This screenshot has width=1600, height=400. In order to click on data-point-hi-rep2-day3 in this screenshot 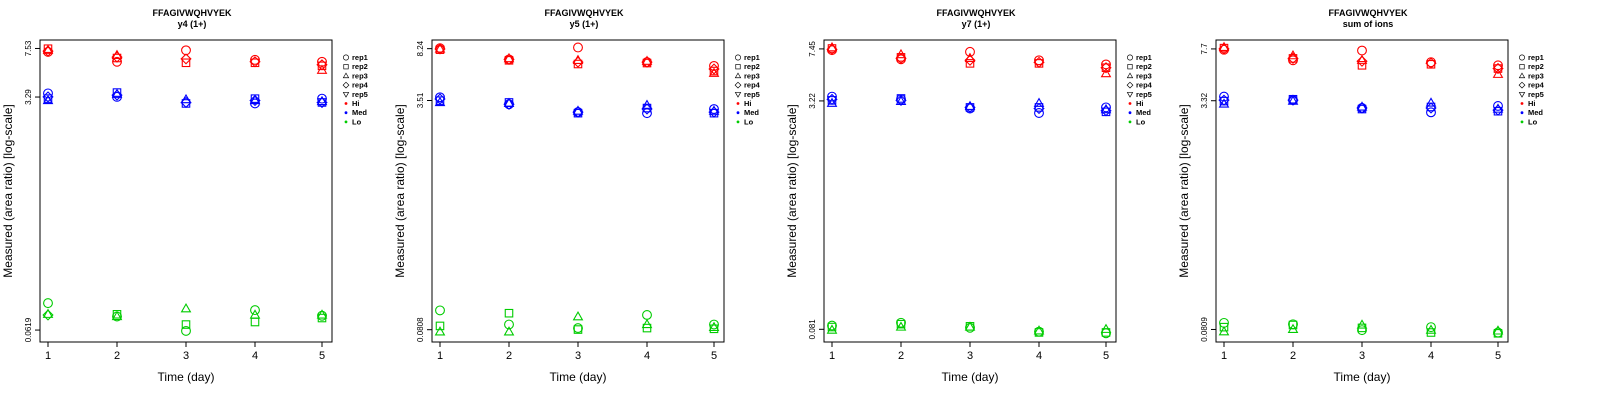, I will do `click(186, 63)`.